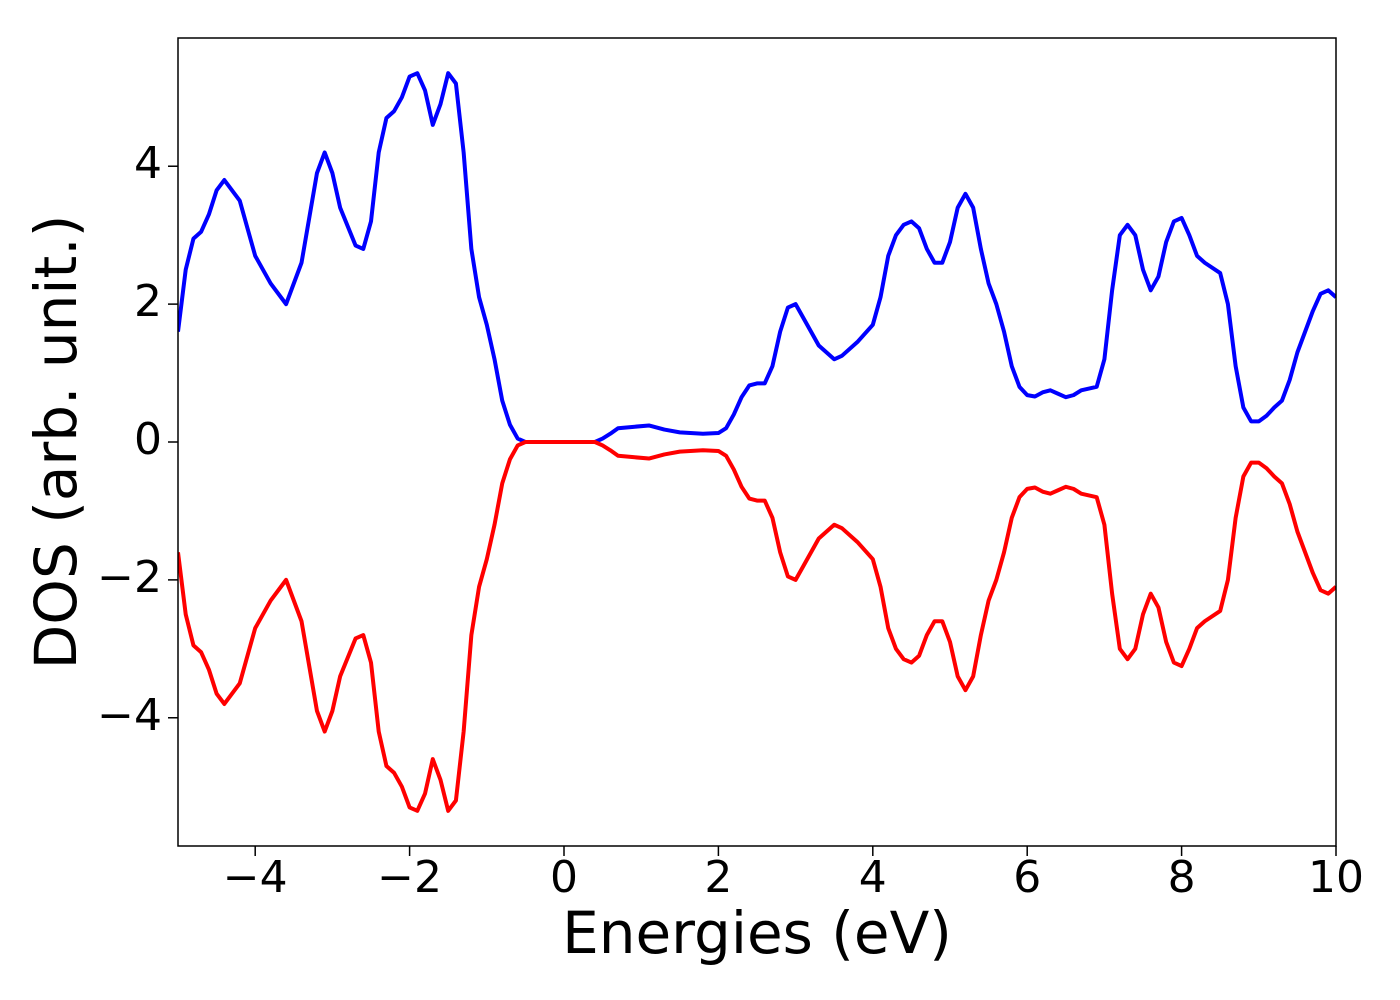 The image size is (1400, 1000). What do you see at coordinates (718, 877) in the screenshot?
I see `x-tick-label: 2` at bounding box center [718, 877].